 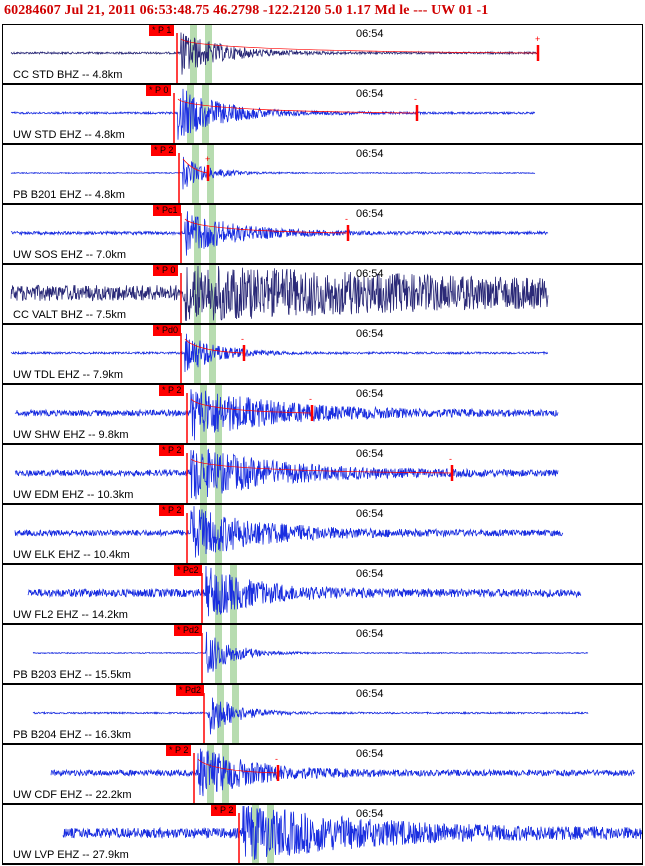 I want to click on station-label: UW LVP EHZ -- 27.9km, so click(x=71, y=855).